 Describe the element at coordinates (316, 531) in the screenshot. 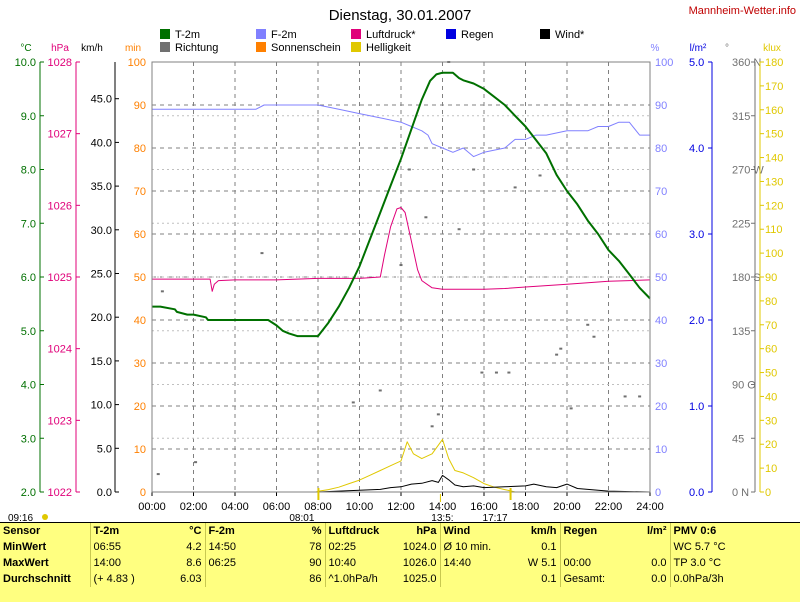

I see `stats-hum-unit: %` at that location.